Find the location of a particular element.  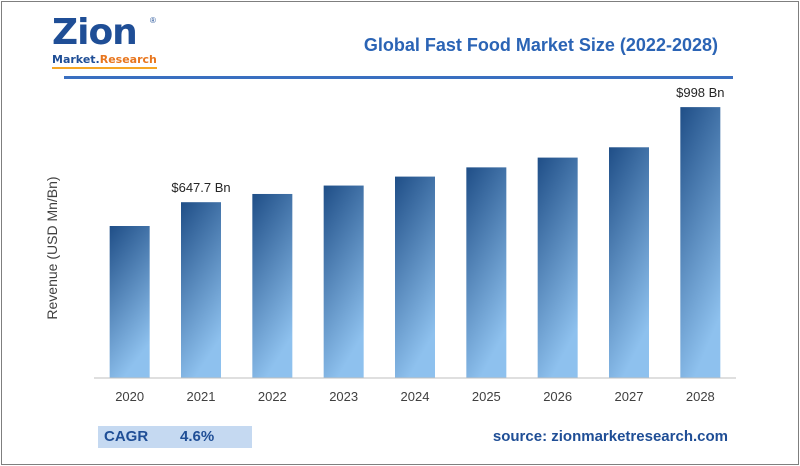

x-tick-2023: 2023 is located at coordinates (343, 396).